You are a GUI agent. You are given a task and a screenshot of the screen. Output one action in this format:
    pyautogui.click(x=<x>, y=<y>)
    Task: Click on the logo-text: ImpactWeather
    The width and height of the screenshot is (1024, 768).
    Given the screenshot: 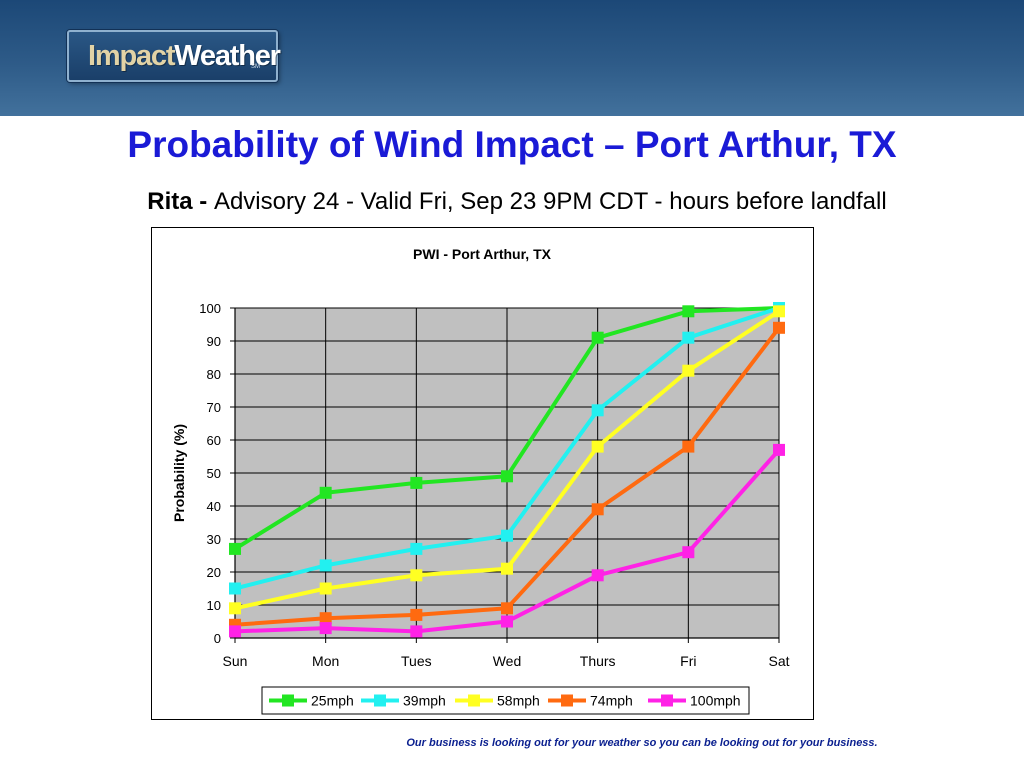 What is the action you would take?
    pyautogui.click(x=184, y=56)
    